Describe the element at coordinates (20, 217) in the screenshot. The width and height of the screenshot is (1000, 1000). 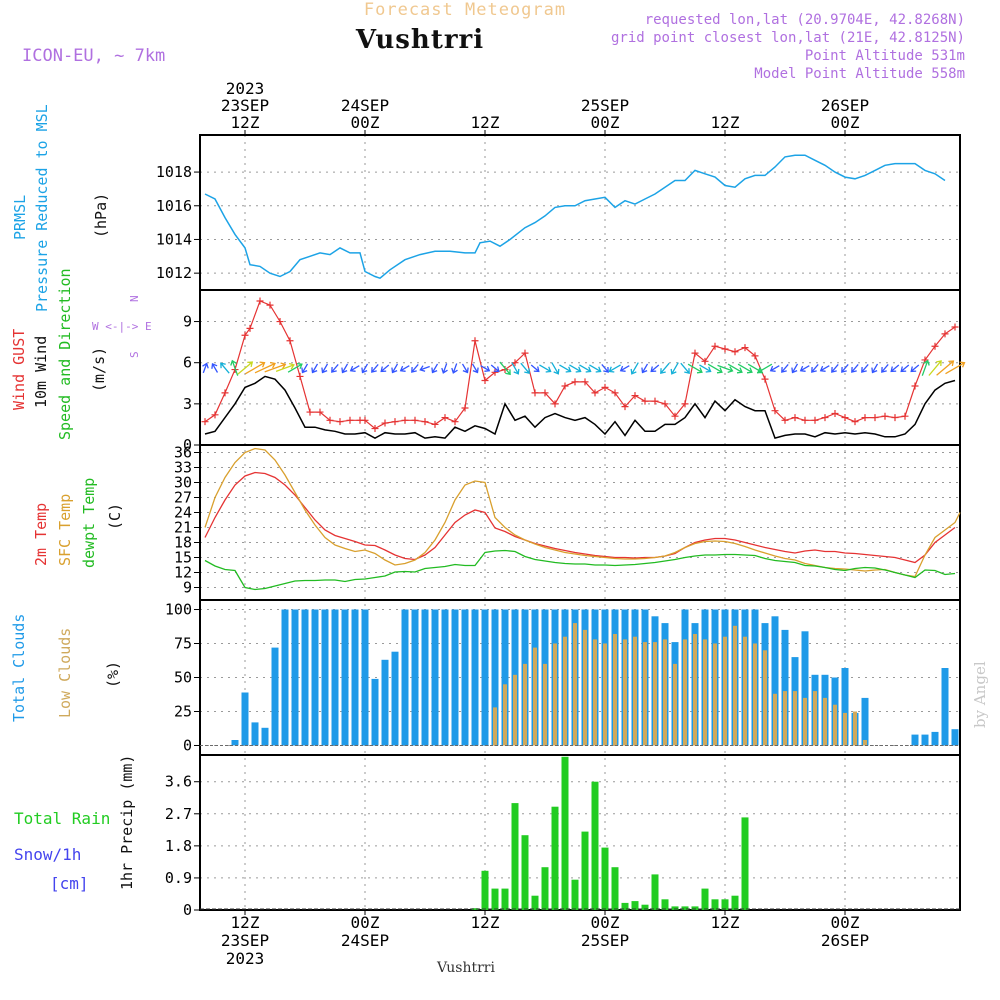
I see `pressure-label-prmsl: PRMSL` at that location.